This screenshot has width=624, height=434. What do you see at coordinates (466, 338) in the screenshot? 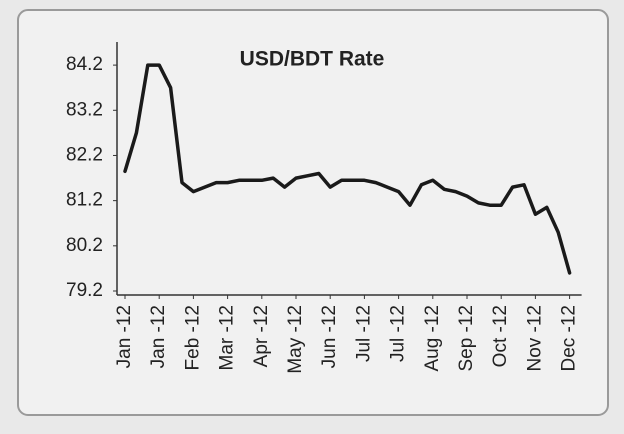
I see `x-tick-label: Sep -12` at bounding box center [466, 338].